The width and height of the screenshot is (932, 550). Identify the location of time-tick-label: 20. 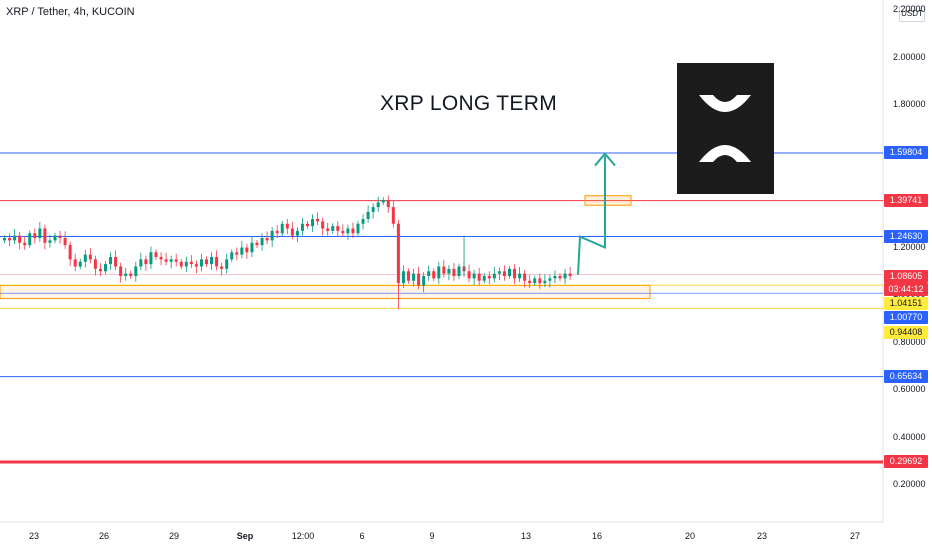
(690, 536).